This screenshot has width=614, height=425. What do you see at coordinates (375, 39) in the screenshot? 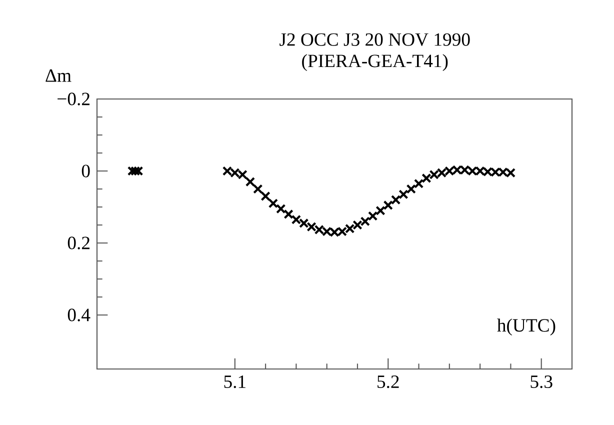
I see `chart-title: J2 OCC J3 20 NOV 1990` at bounding box center [375, 39].